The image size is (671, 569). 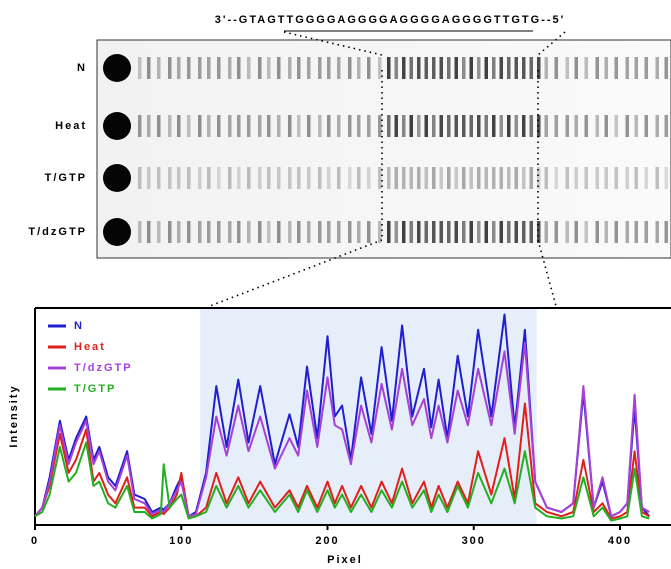 What do you see at coordinates (90, 347) in the screenshot?
I see `legend-label: Heat` at bounding box center [90, 347].